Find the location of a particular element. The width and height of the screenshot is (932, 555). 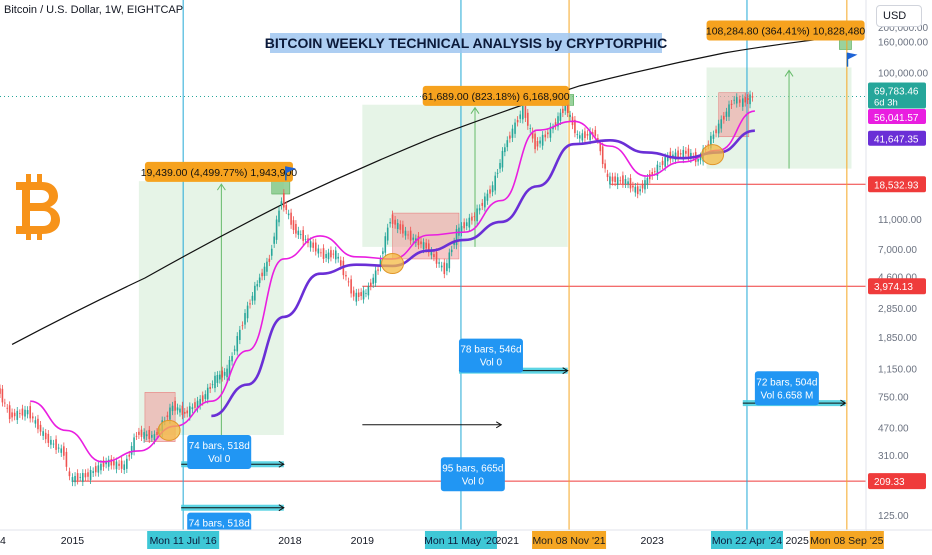

support-price-badge is located at coordinates (897, 184).